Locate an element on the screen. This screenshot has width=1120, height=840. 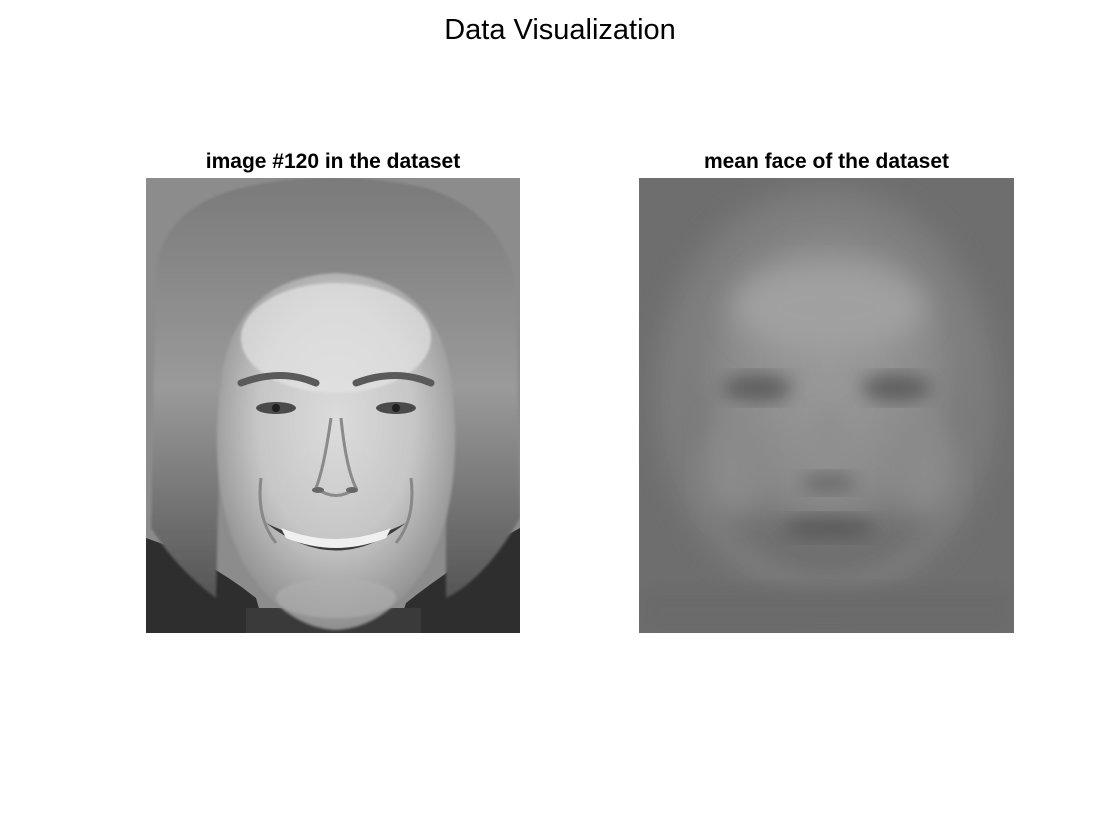
mean-face-title: mean face of the dataset is located at coordinates (826, 161).